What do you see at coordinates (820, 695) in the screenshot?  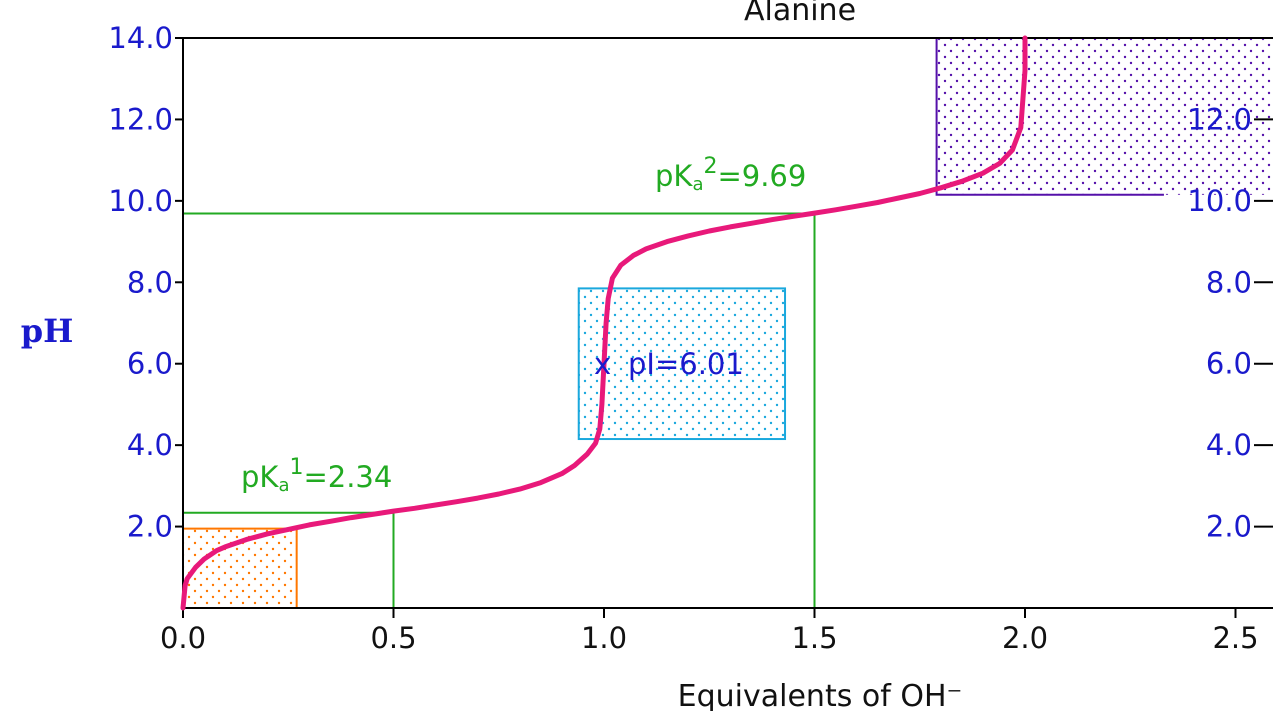 I see `x-axis-label: Equivalents of OH⁻` at bounding box center [820, 695].